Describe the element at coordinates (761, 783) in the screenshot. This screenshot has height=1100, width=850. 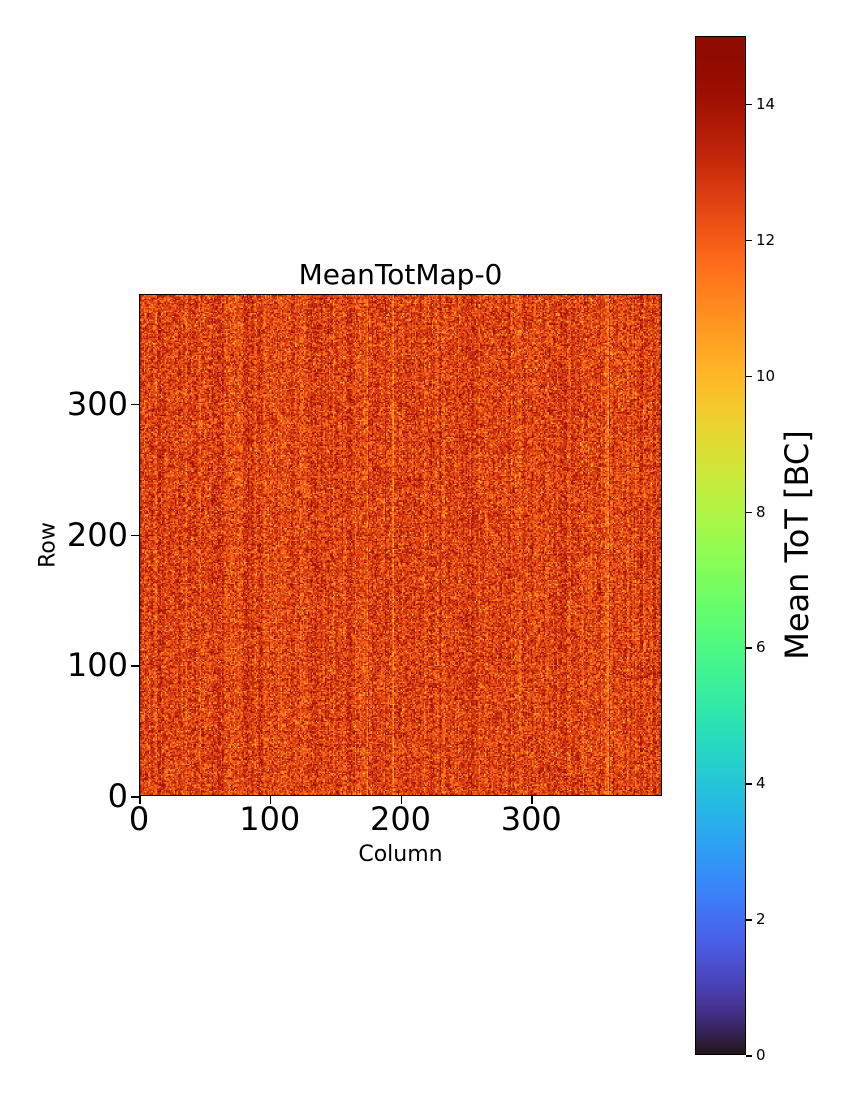
I see `colorbar-tick-label: 4` at that location.